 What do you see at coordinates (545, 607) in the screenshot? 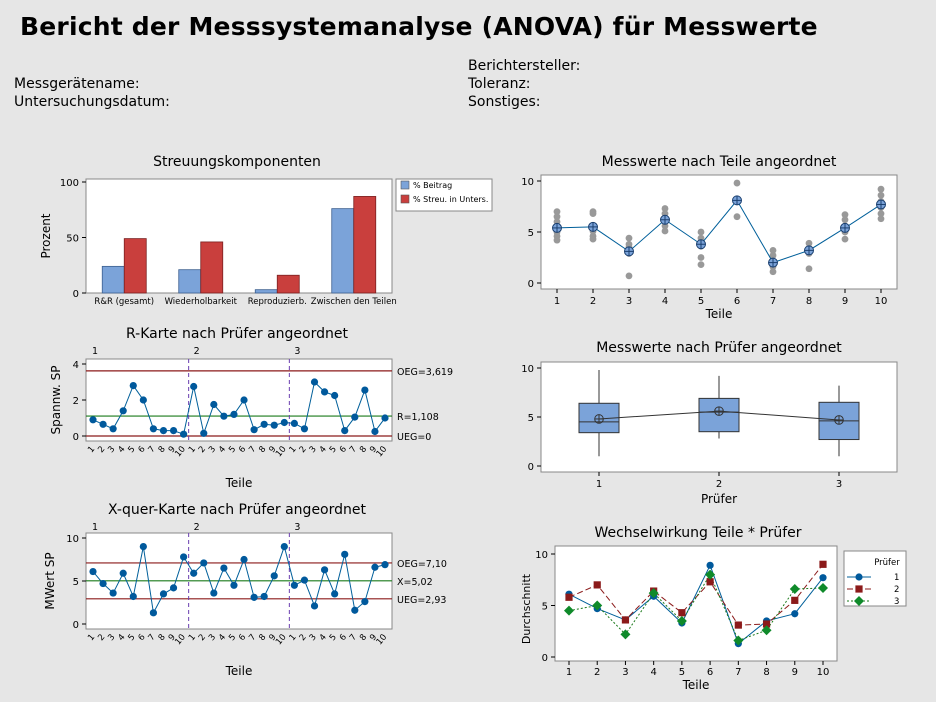
I see `interaction-y-tick-label: 5` at bounding box center [545, 607].